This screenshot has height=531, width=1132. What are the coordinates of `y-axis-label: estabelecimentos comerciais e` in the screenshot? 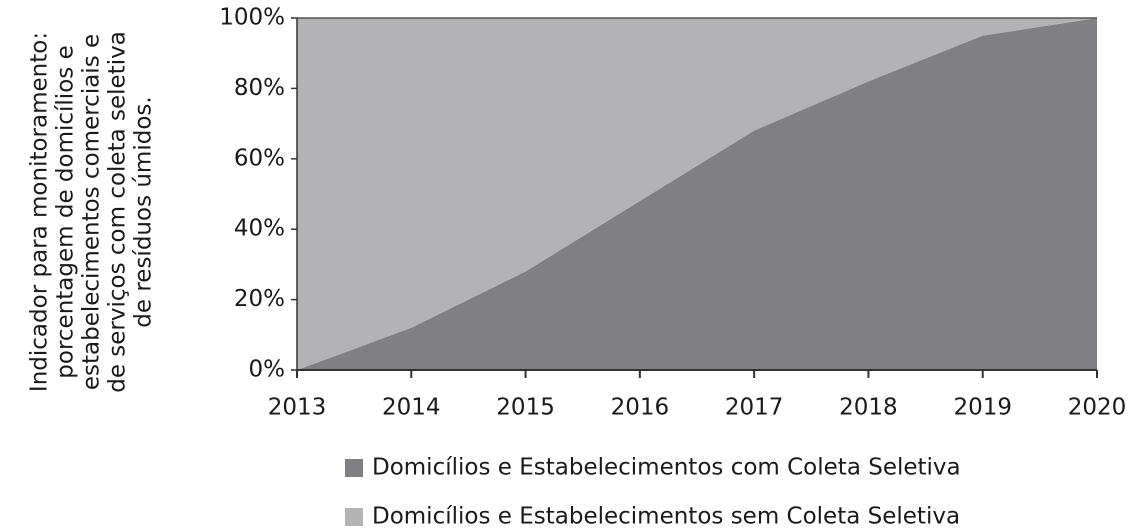 It's located at (92, 212).